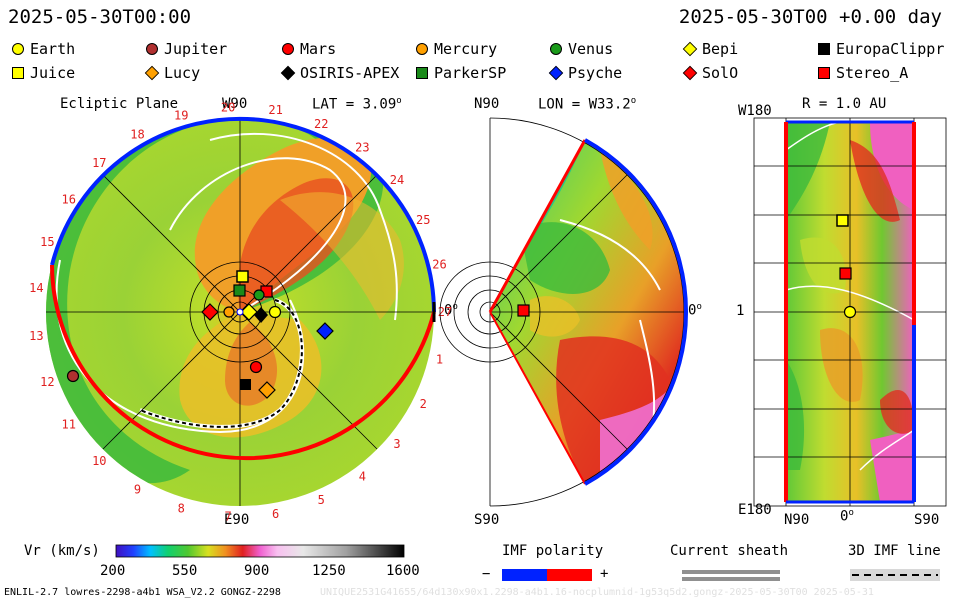 The width and height of the screenshot is (960, 600). What do you see at coordinates (927, 520) in the screenshot?
I see `shell-x-right: S90` at bounding box center [927, 520].